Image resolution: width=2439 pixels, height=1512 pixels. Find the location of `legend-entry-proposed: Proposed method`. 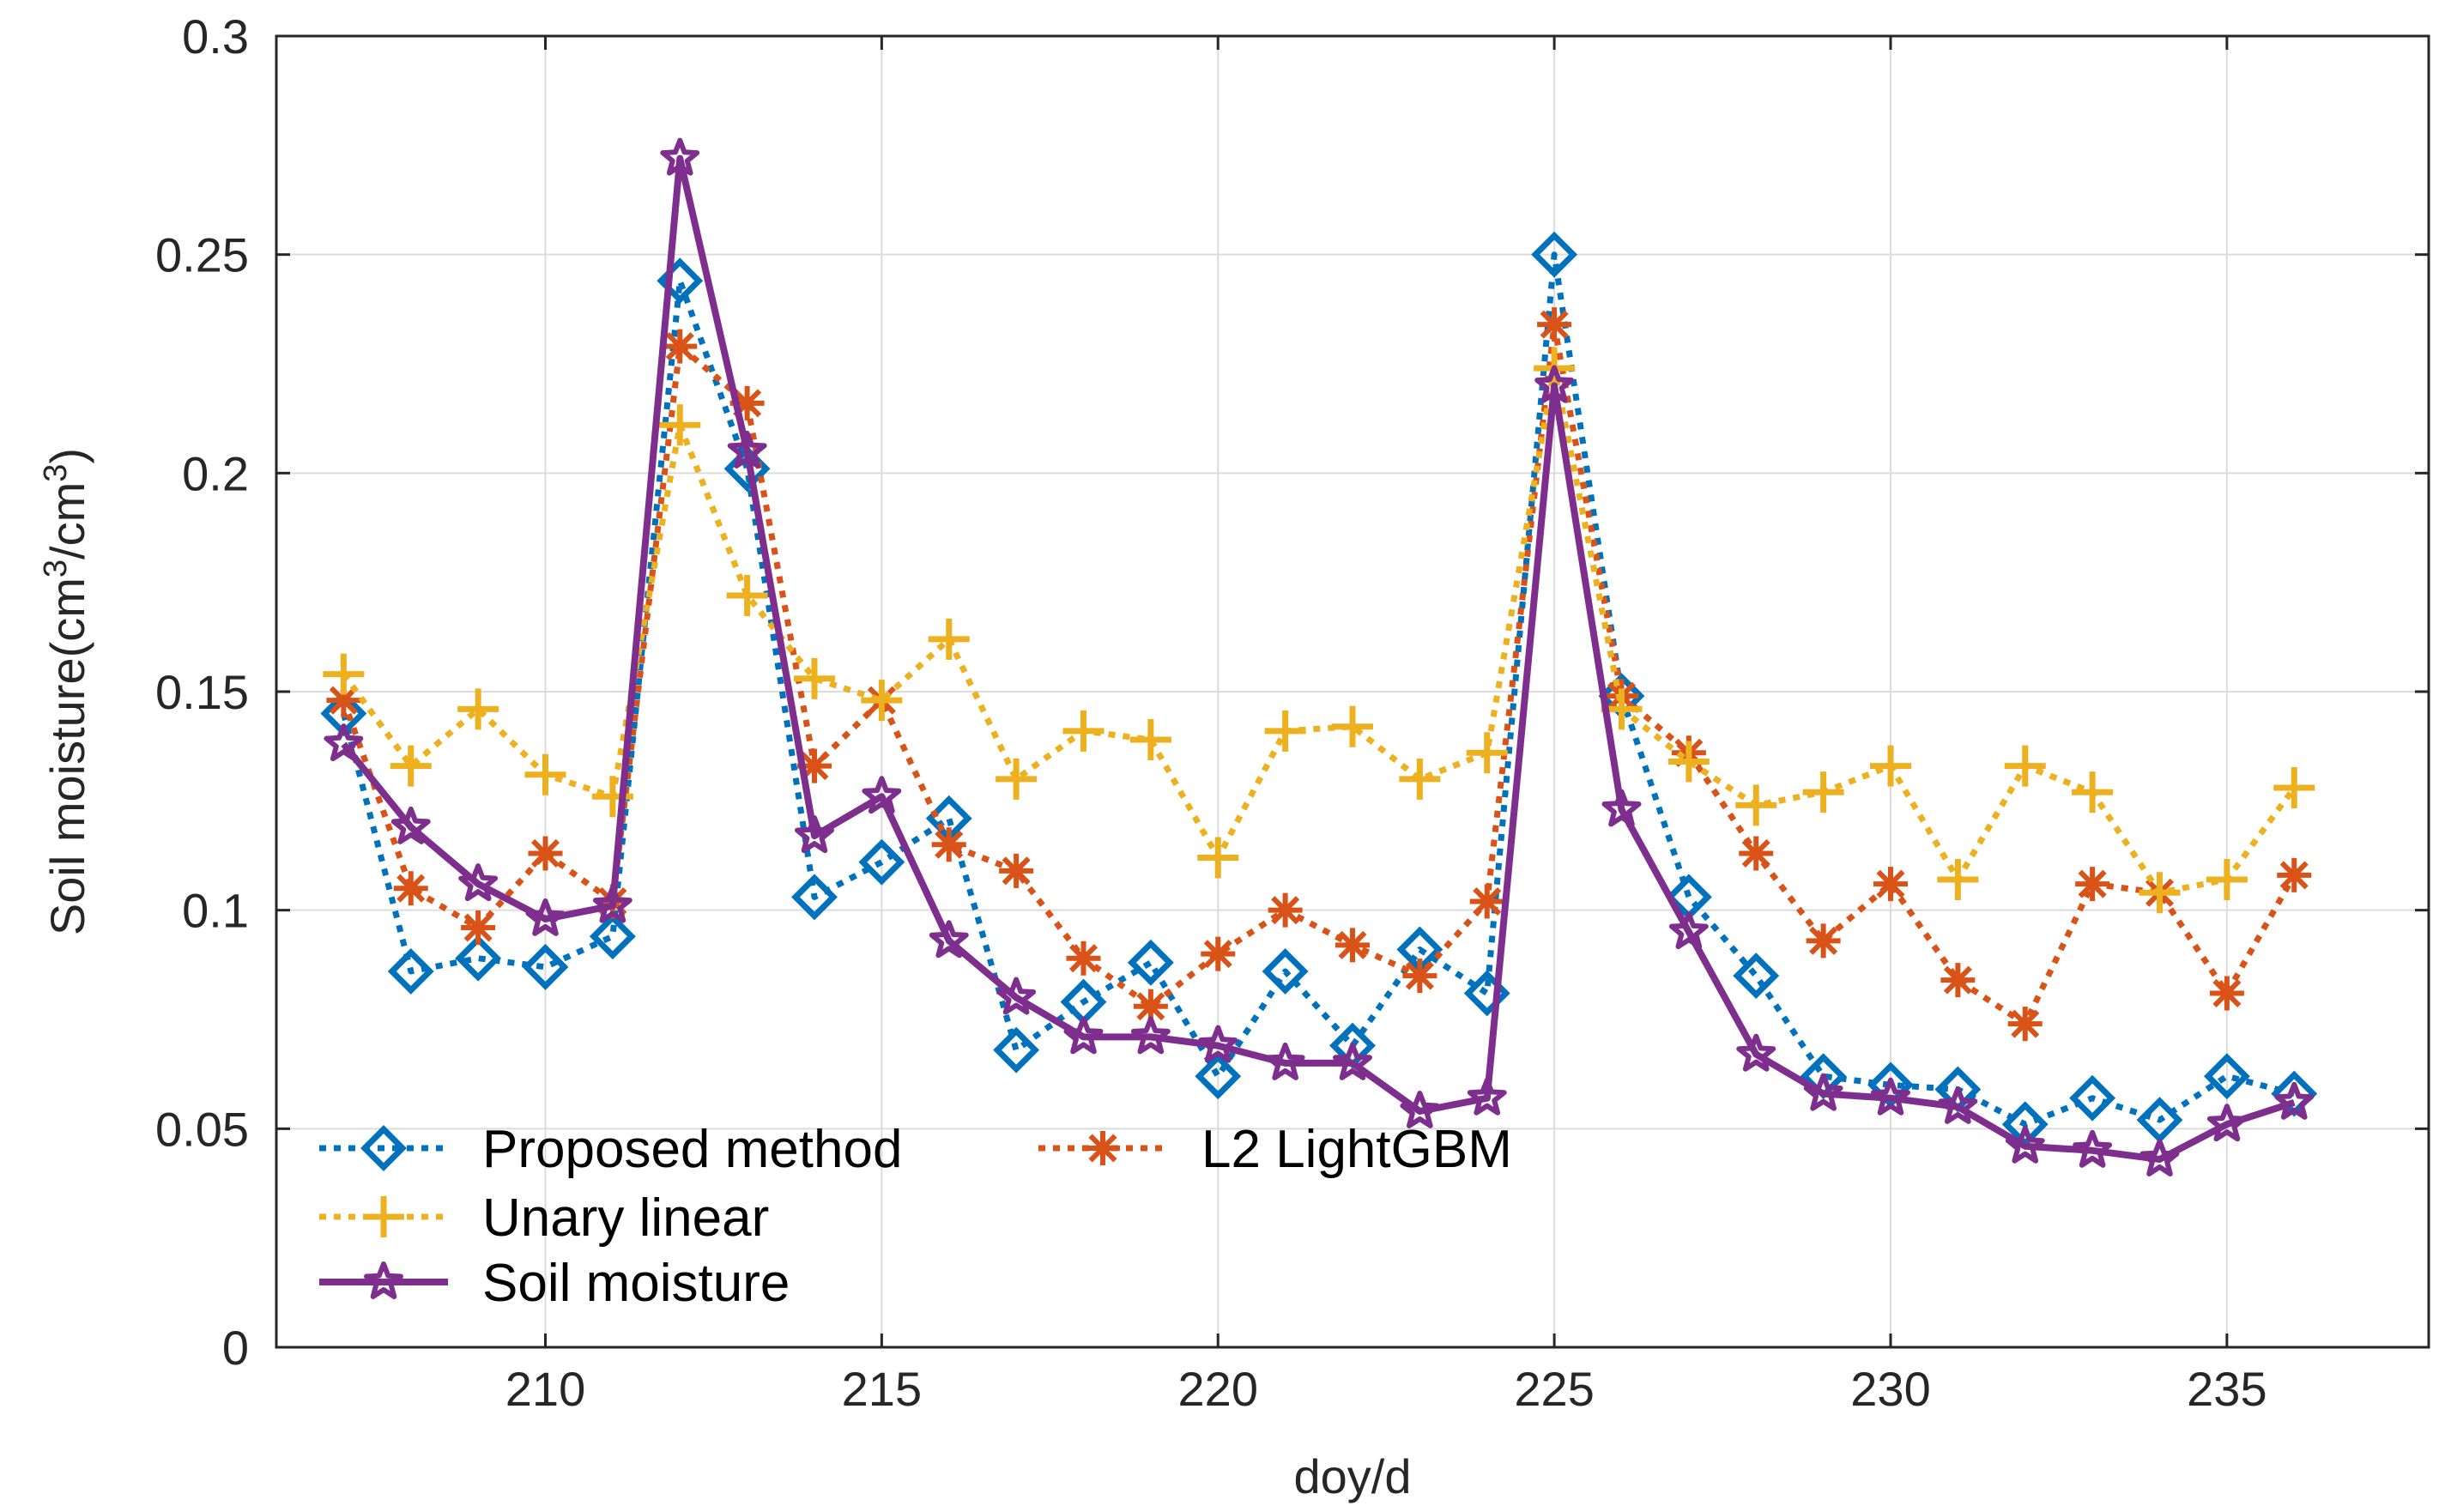

legend-entry-proposed: Proposed method is located at coordinates (610, 1149).